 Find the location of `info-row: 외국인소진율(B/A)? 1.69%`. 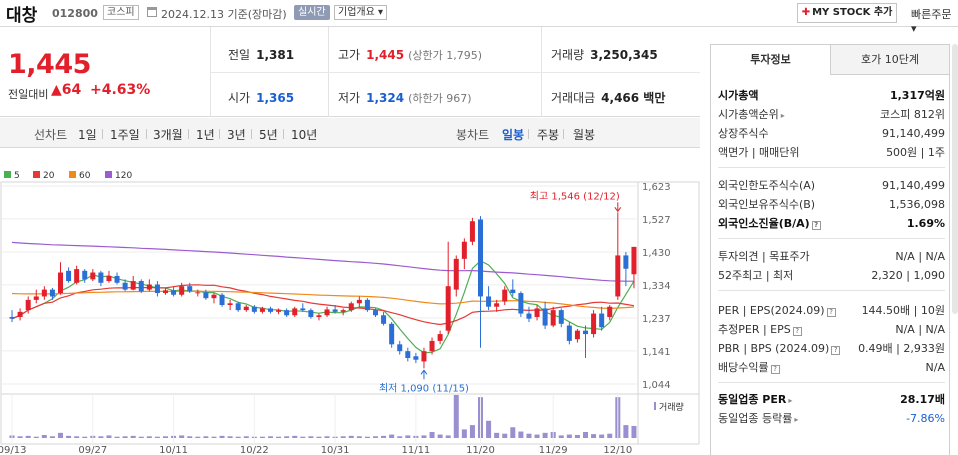

info-row: 외국인소진율(B/A)? 1.69% is located at coordinates (831, 224).